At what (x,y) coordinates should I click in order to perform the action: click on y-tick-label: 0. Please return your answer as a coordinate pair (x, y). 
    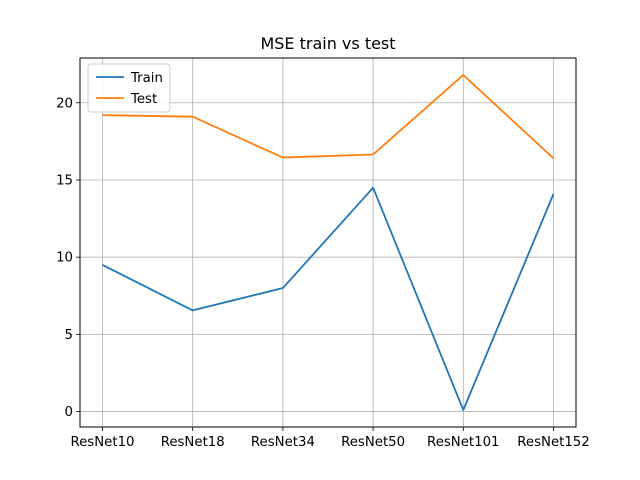
    Looking at the image, I should click on (69, 412).